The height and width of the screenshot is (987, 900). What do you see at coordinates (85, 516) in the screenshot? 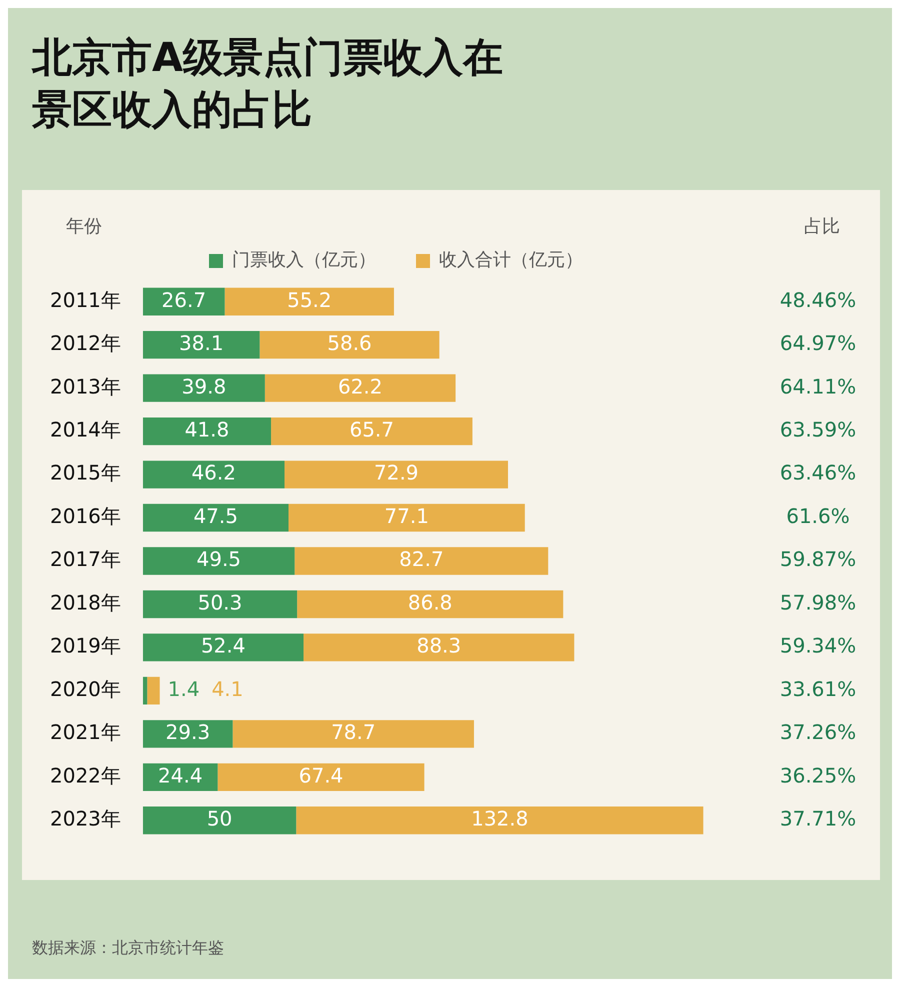
I see `y-tick-label: 2016年` at bounding box center [85, 516].